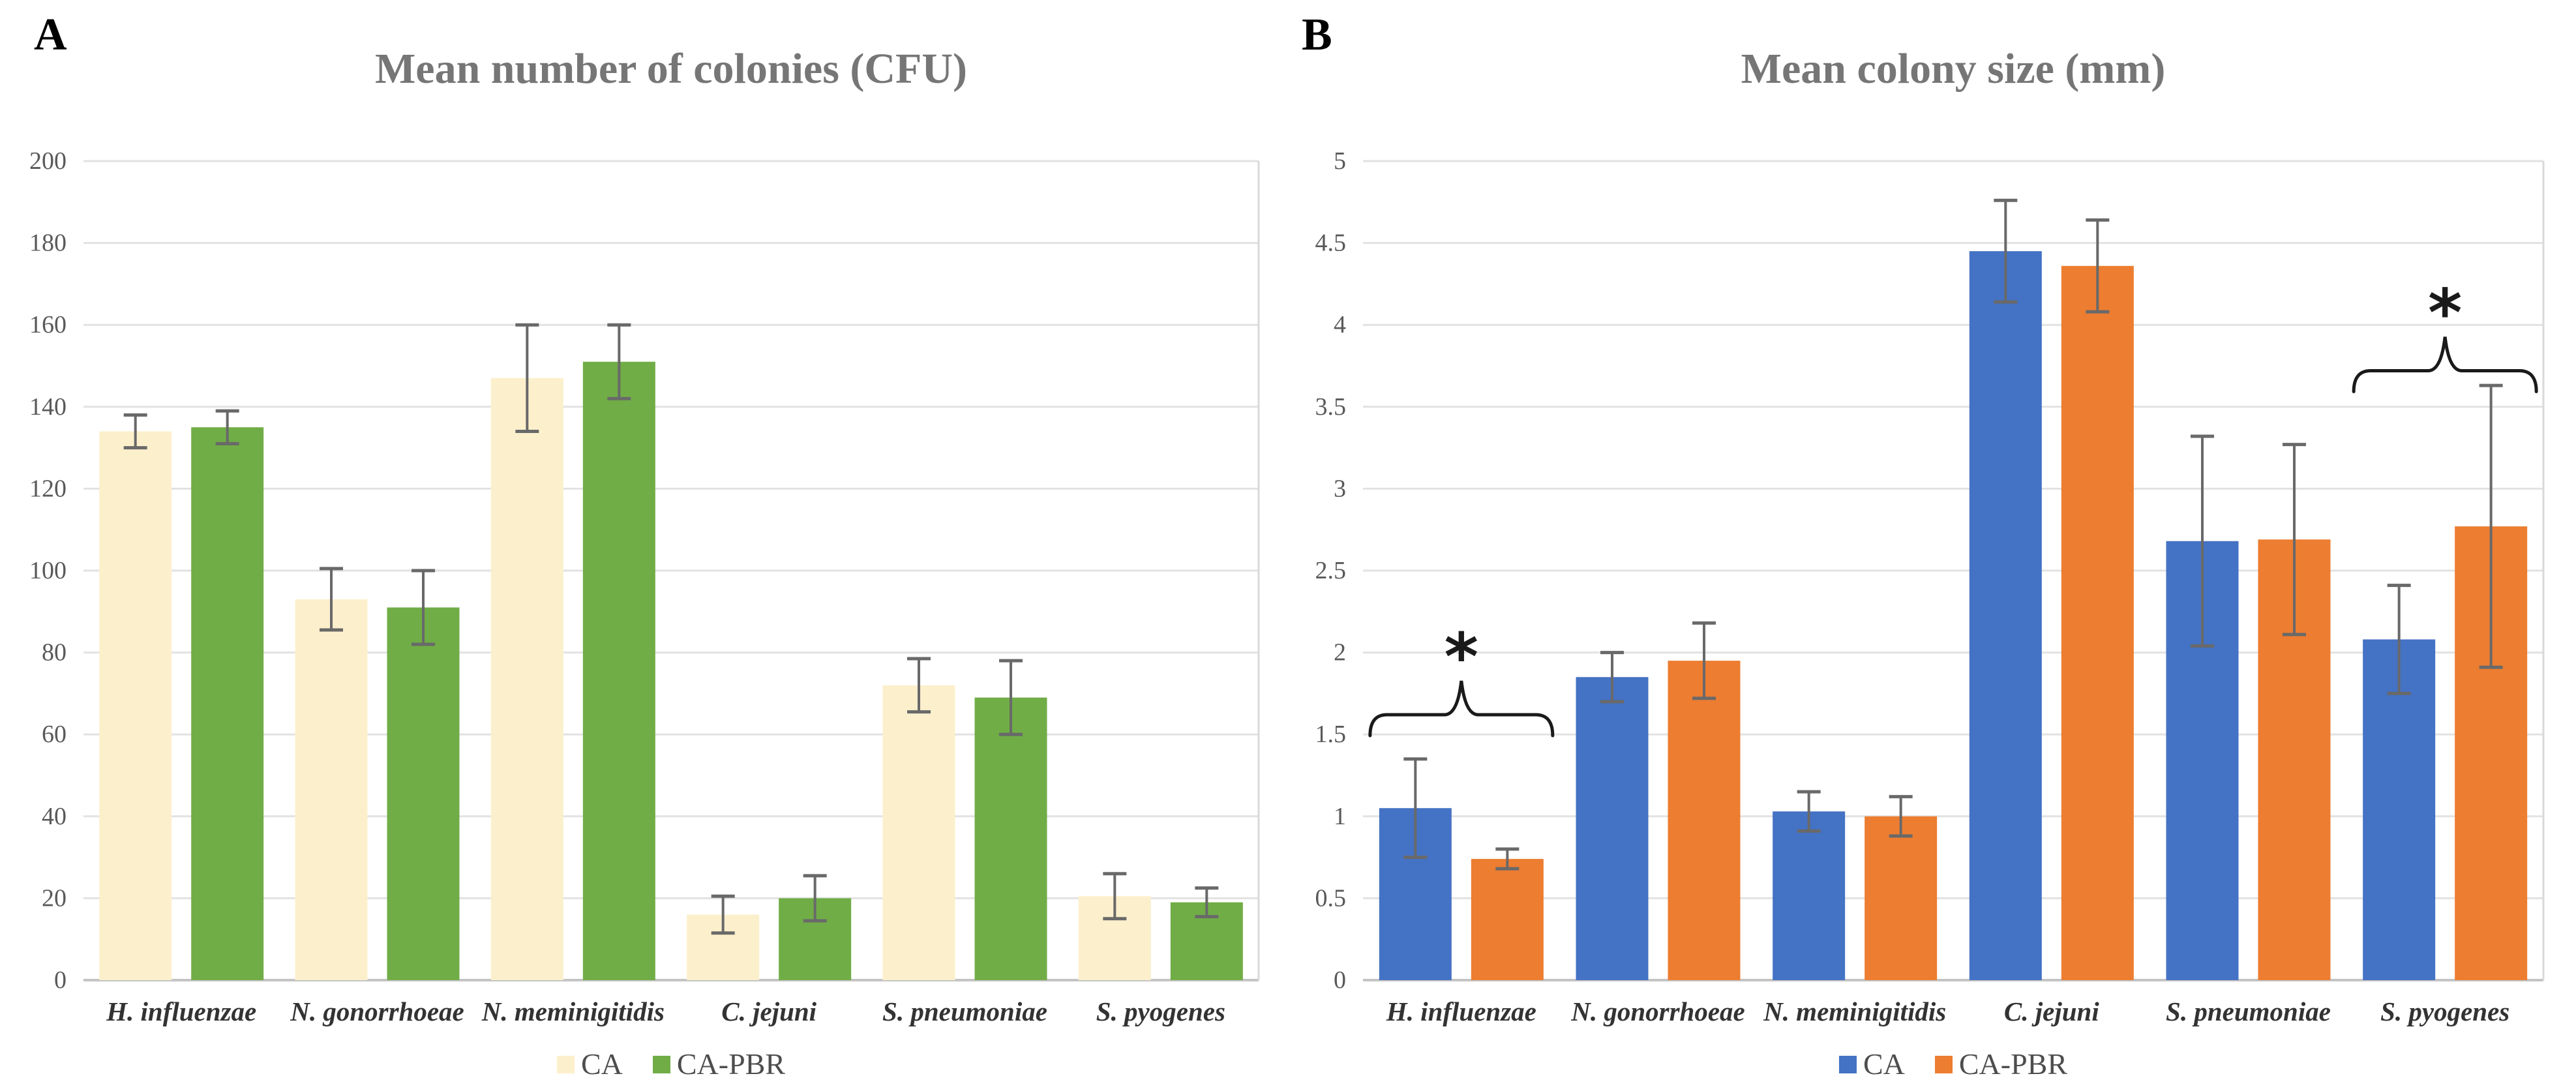  Describe the element at coordinates (48, 243) in the screenshot. I see `y-tick-label: 180` at that location.